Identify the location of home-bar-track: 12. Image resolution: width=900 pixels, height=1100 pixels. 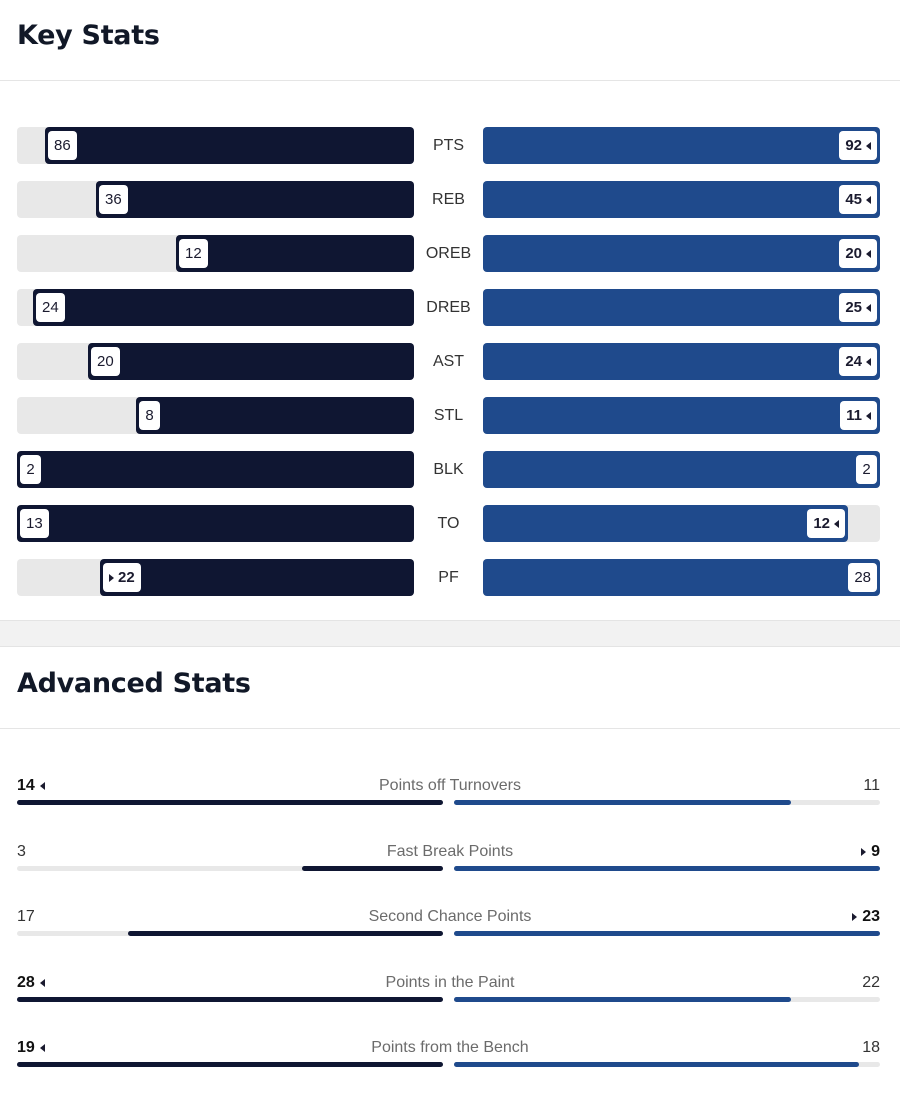
(681, 523).